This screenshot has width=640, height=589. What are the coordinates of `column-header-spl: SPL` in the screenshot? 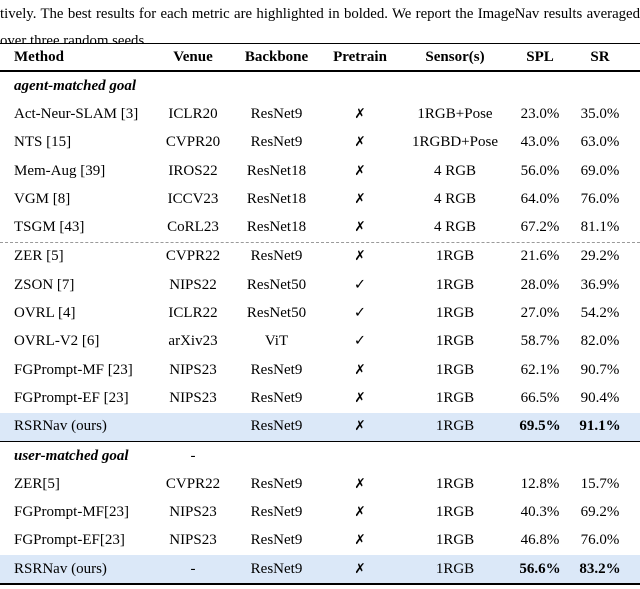 It's located at (540, 56).